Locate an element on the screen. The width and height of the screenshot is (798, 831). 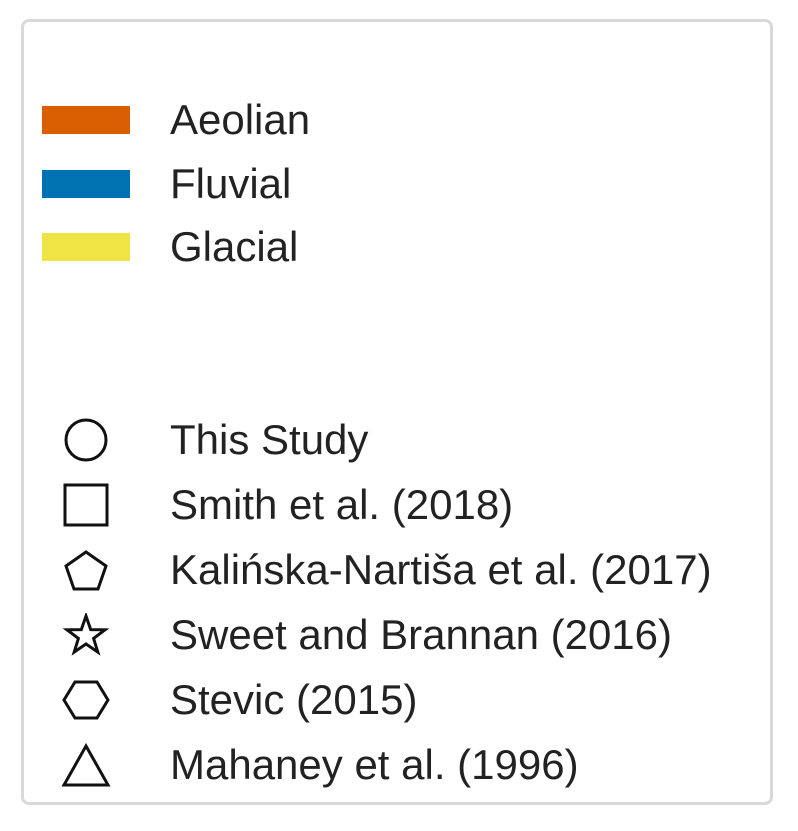
legend-label-this-study: This Study is located at coordinates (269, 439).